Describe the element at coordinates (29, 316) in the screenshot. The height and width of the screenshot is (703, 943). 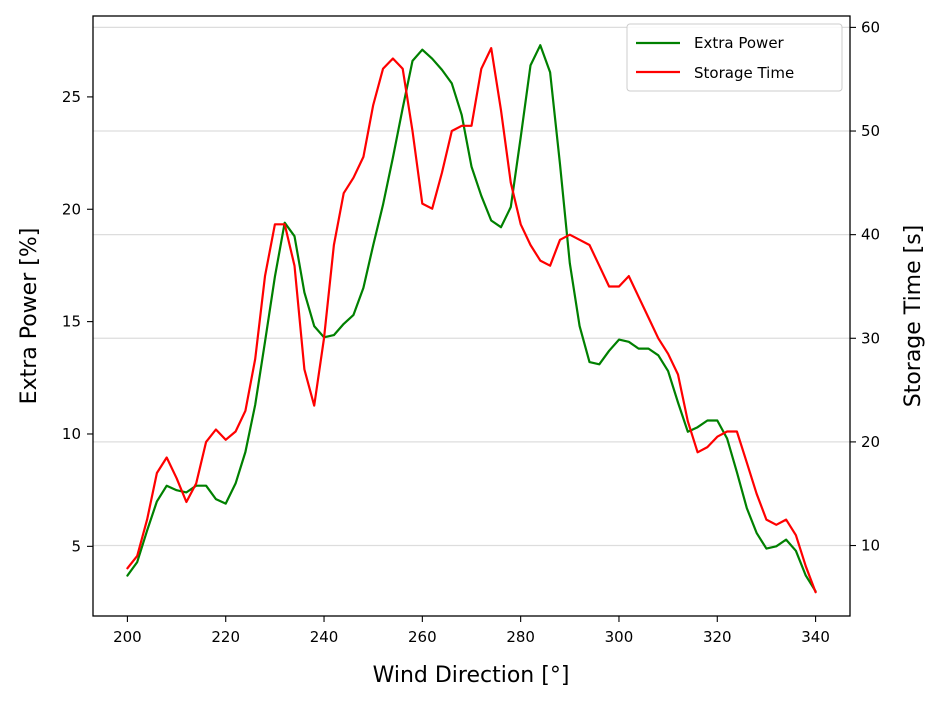
I see `y-axis-left-title: Extra Power [%]` at that location.